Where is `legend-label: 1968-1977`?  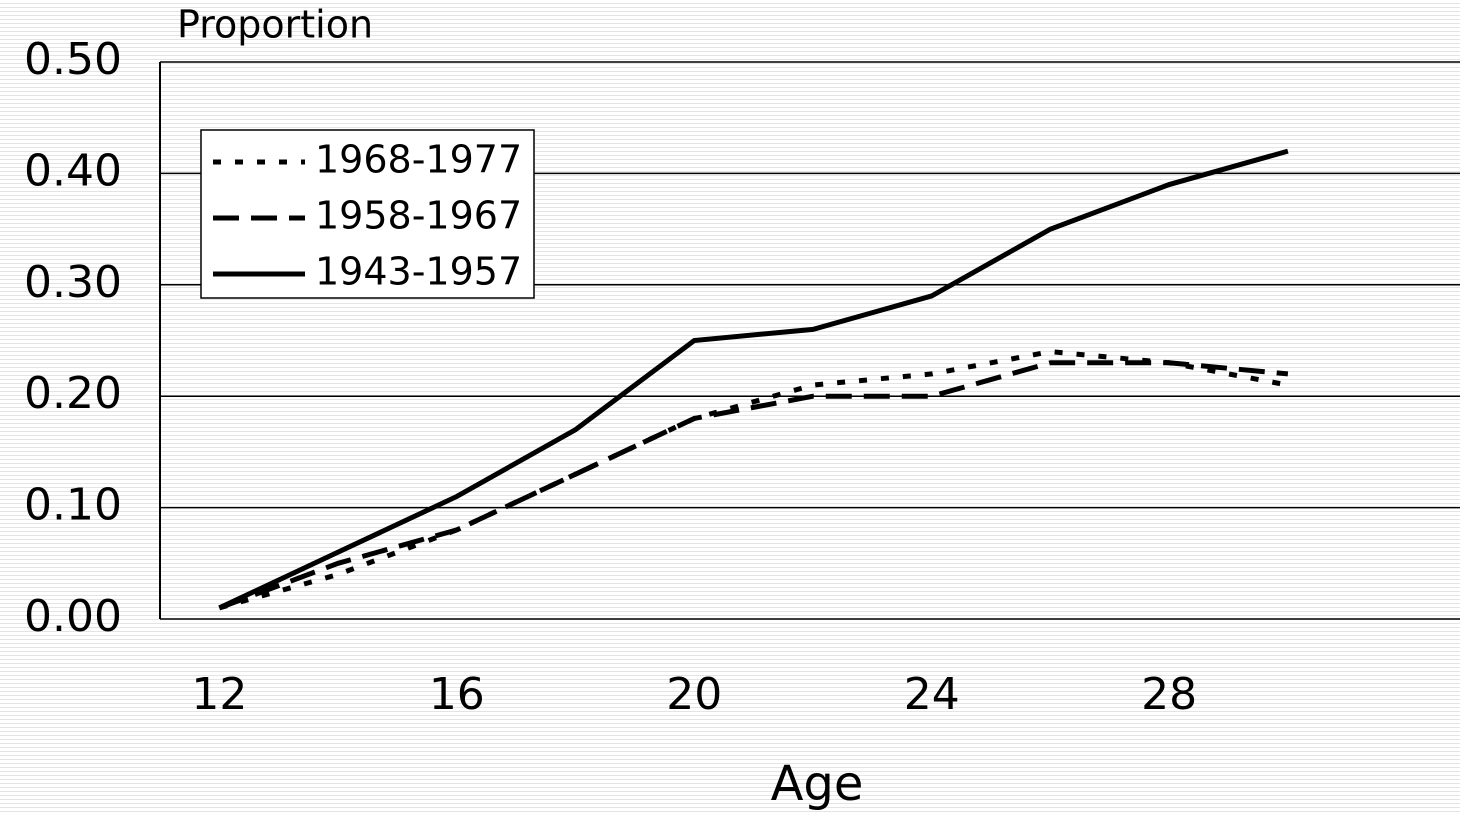
legend-label: 1968-1977 is located at coordinates (418, 160).